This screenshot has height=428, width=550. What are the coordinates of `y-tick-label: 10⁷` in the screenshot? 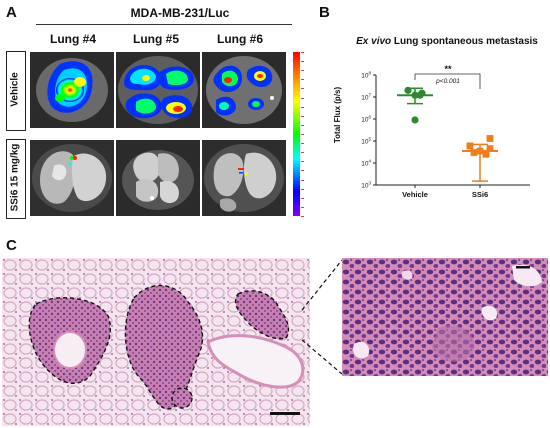 It's located at (366, 97).